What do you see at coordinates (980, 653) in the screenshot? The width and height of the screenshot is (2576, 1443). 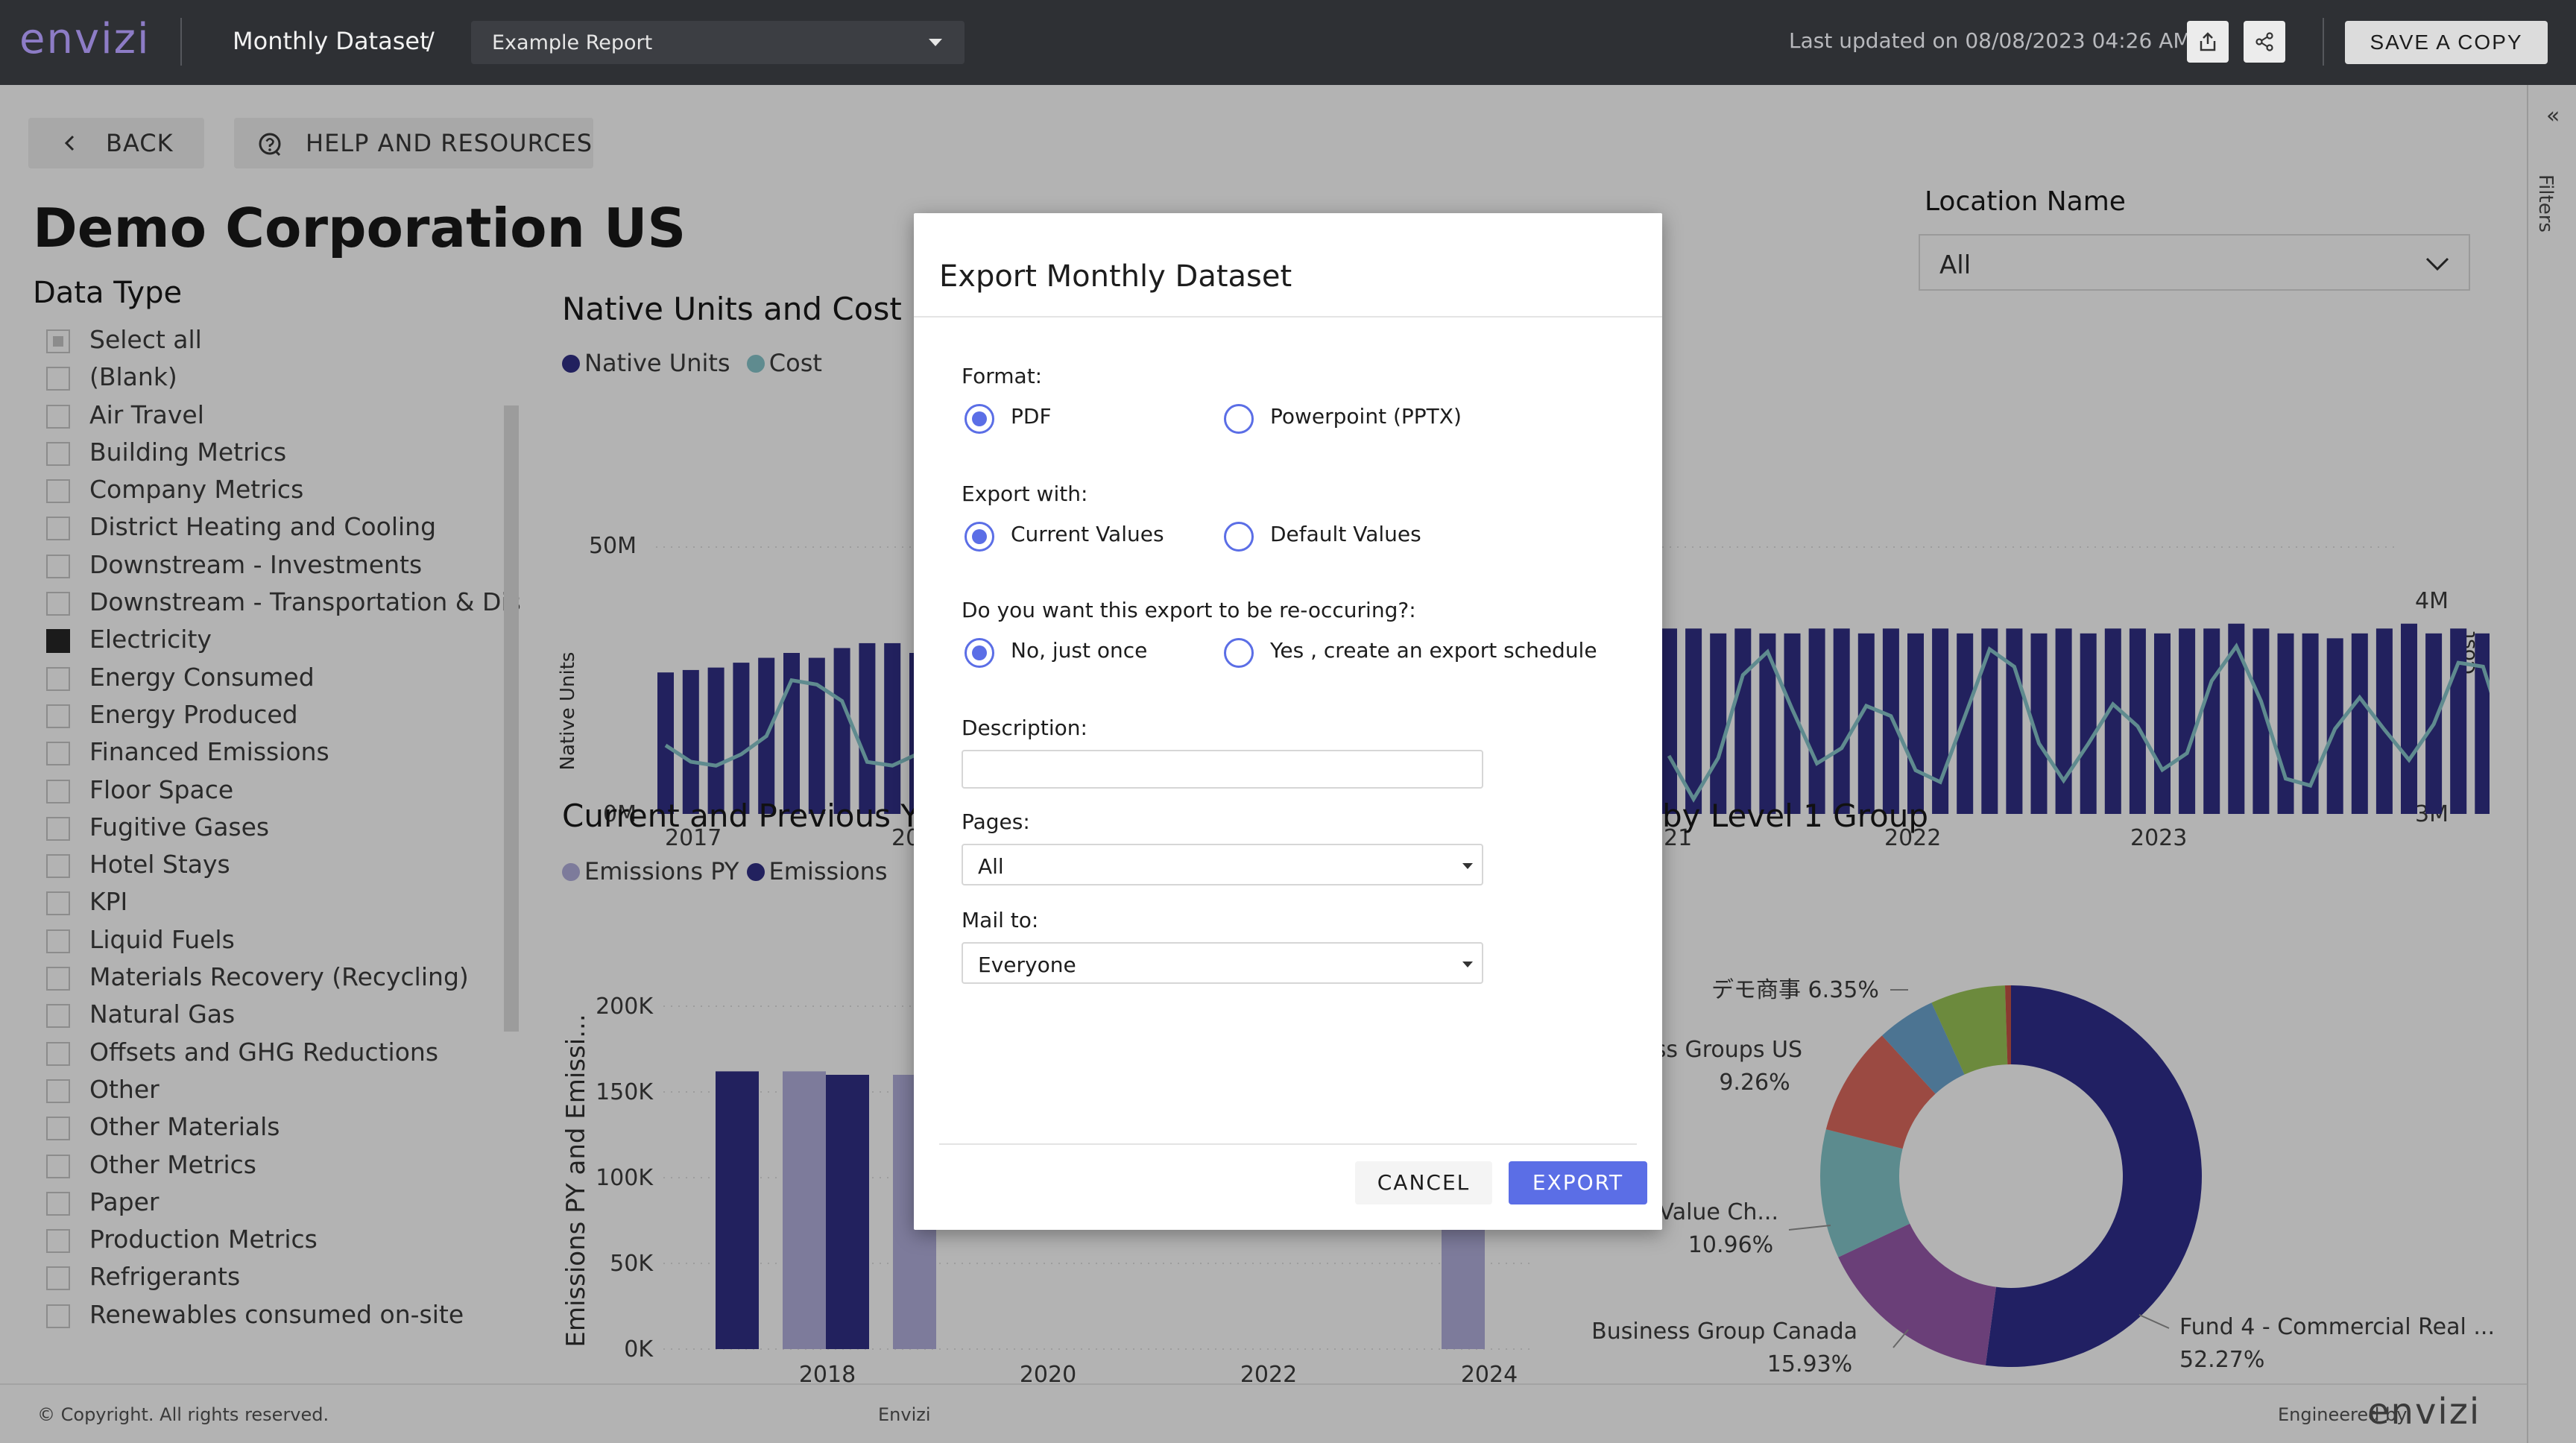 I see `just-once-radio` at bounding box center [980, 653].